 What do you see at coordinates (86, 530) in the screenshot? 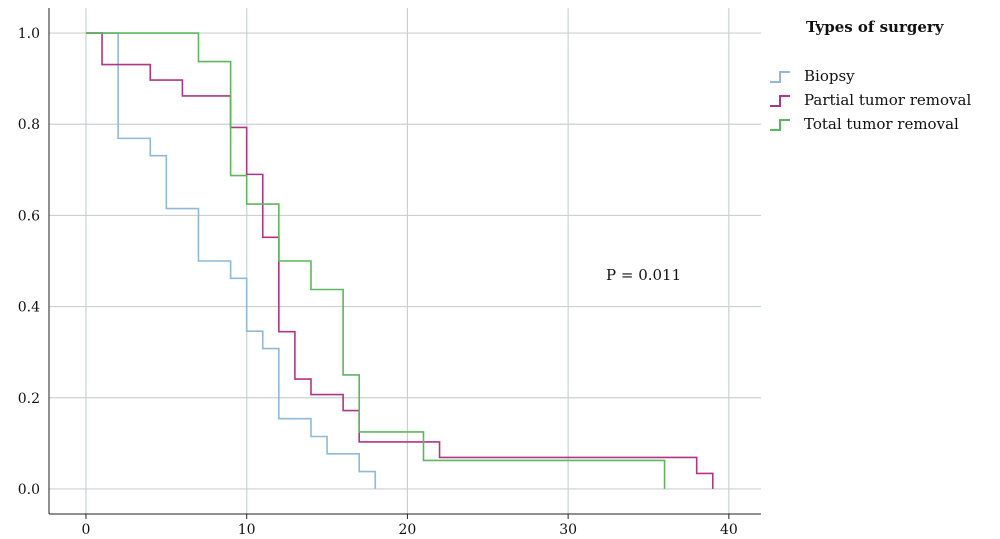
I see `x-tick-label: 0` at bounding box center [86, 530].